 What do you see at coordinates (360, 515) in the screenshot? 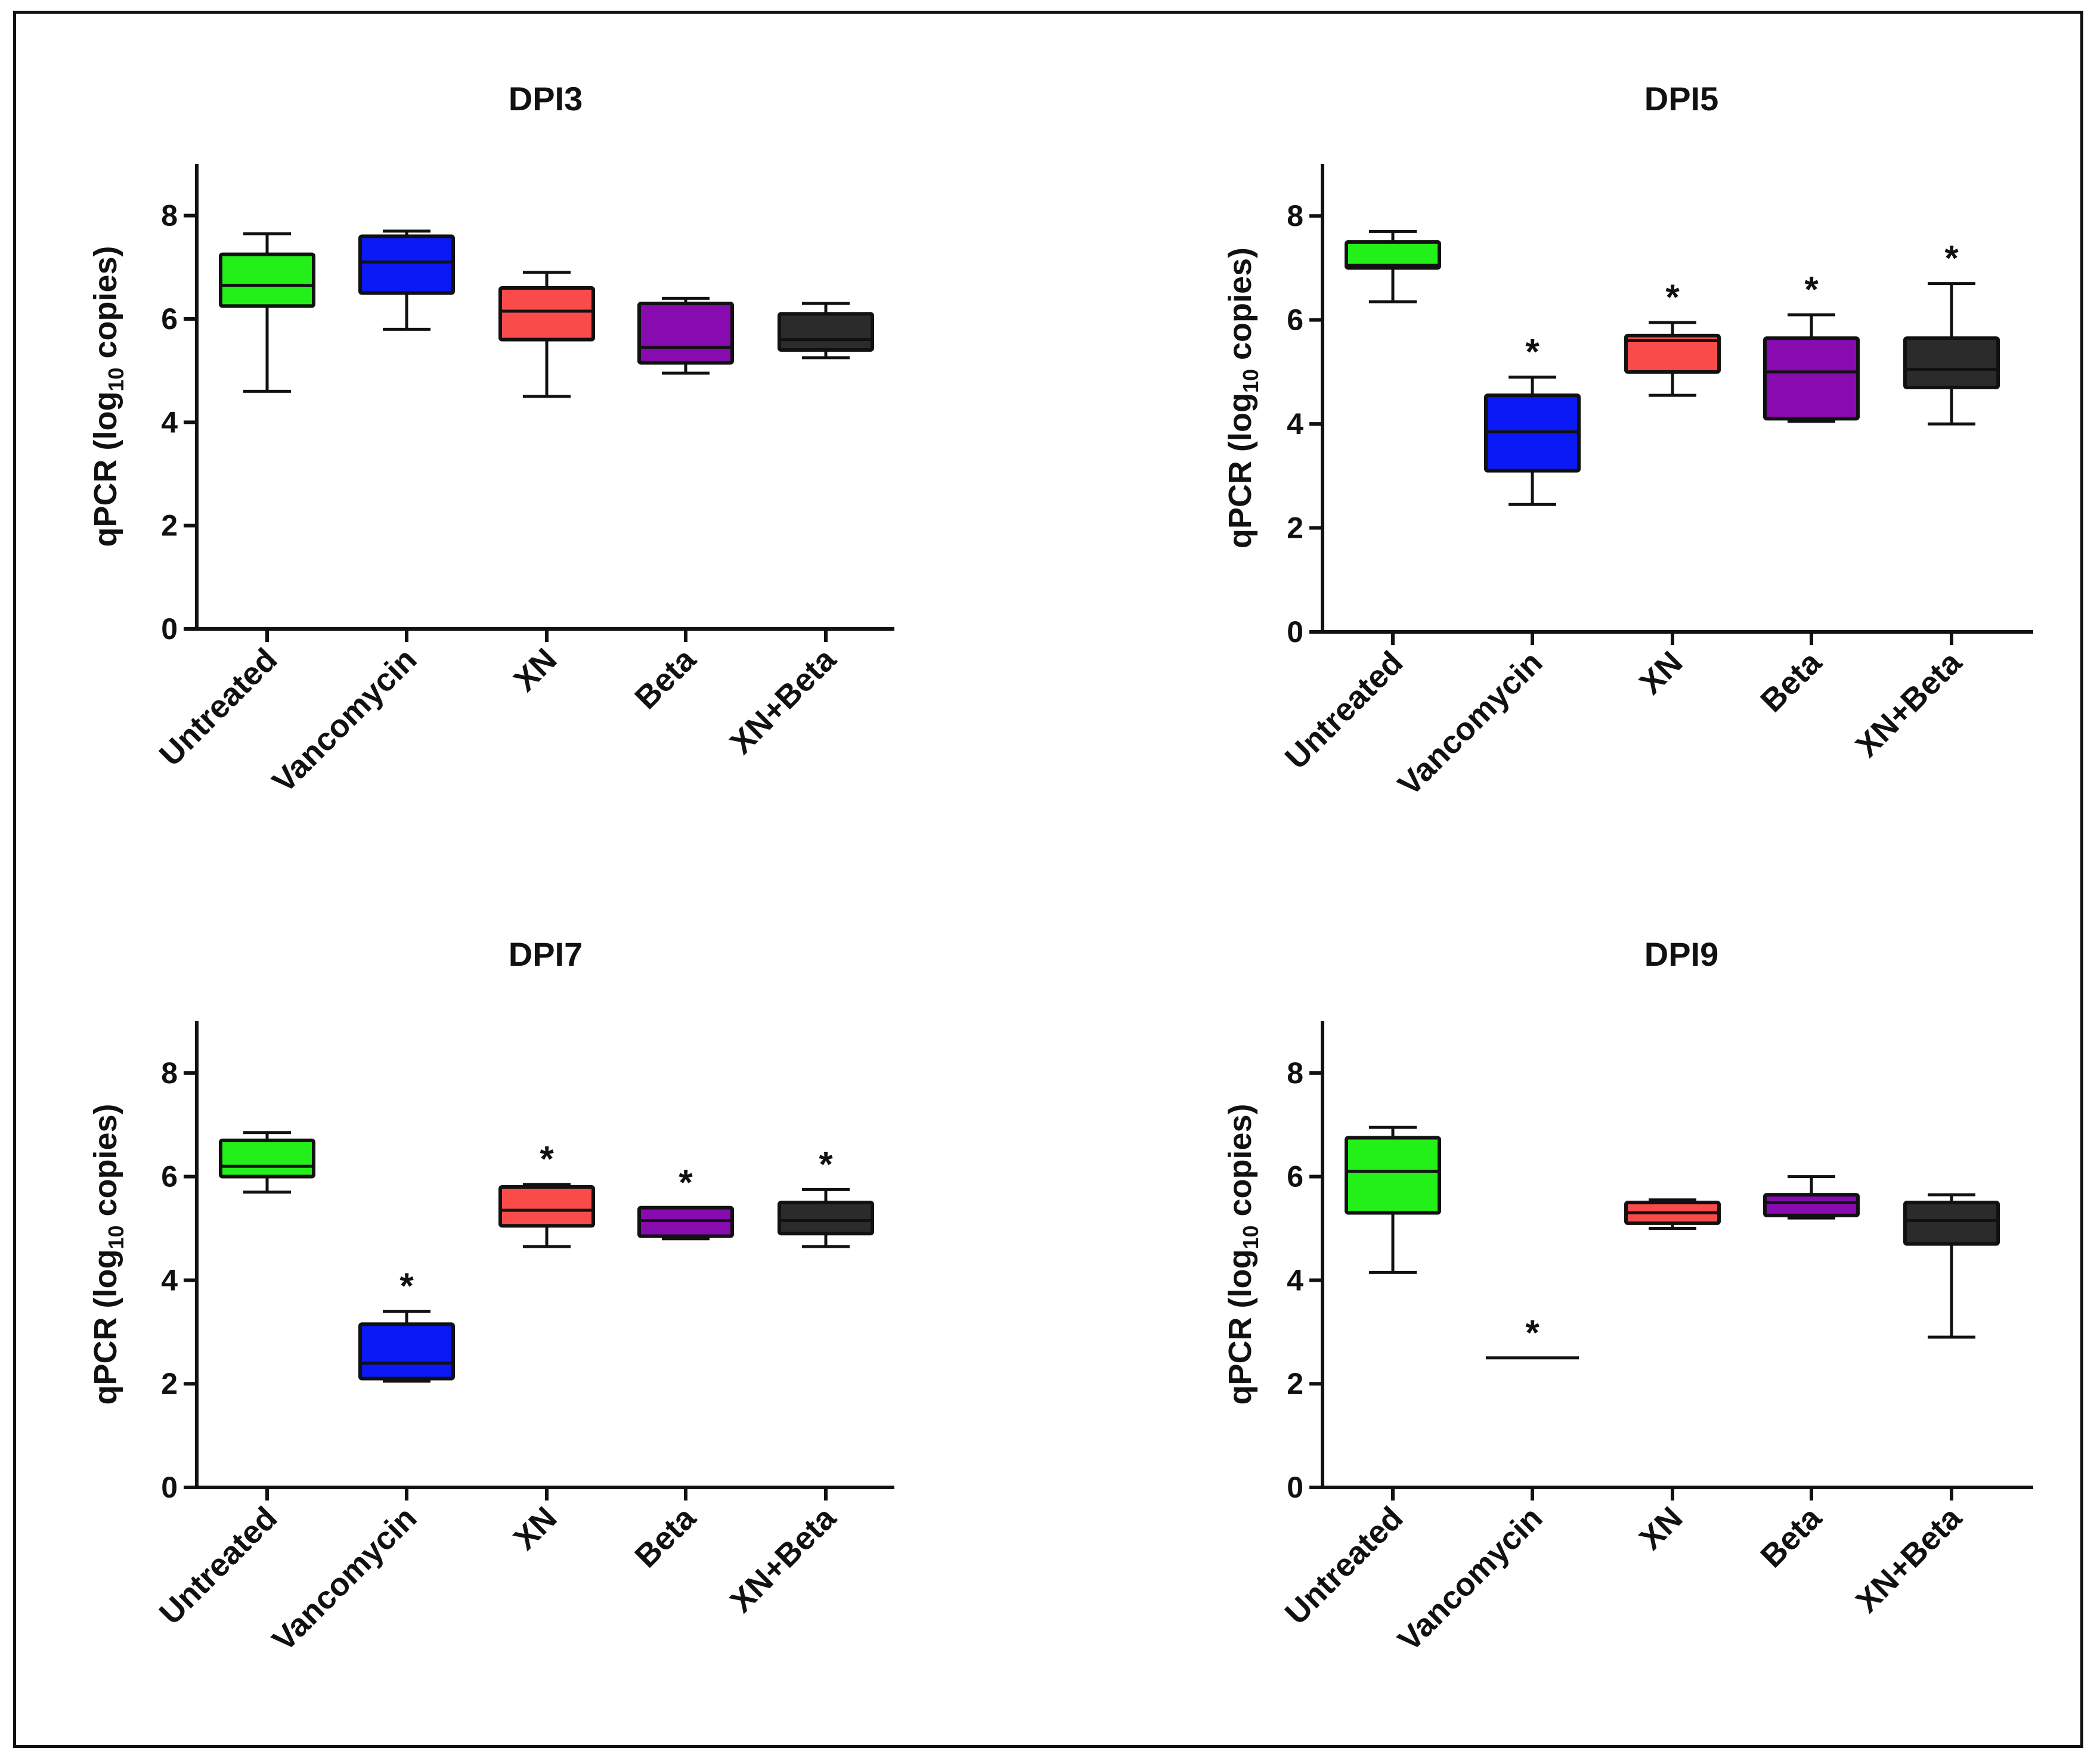
I see `box-vancomycin: Vancomycin` at bounding box center [360, 515].